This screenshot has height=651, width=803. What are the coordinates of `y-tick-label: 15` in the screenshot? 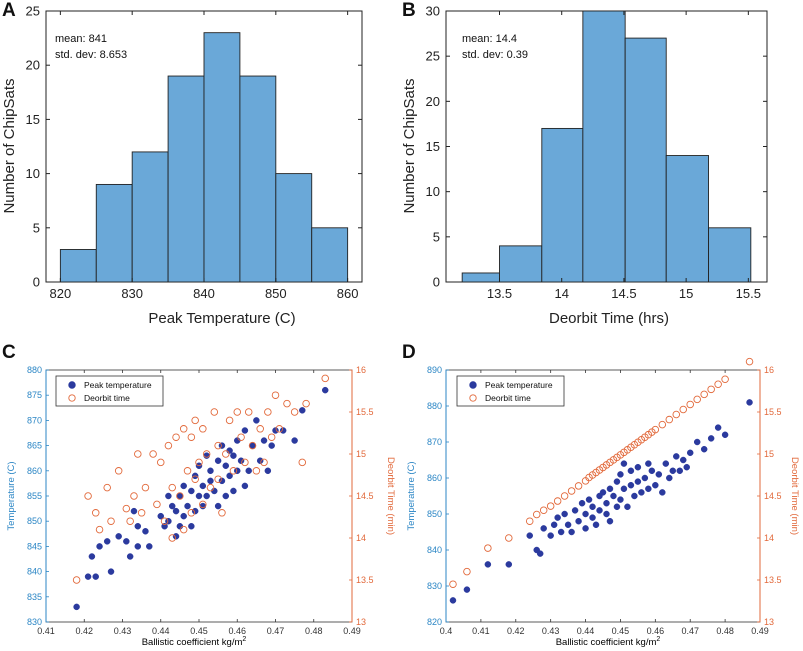 It's located at (33, 119).